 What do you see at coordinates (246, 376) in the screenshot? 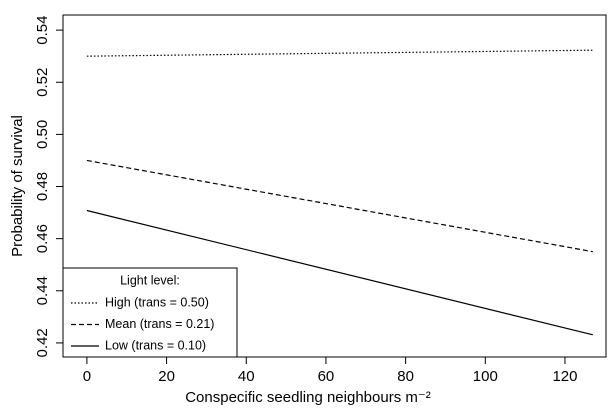
I see `x-tick-label: 40` at bounding box center [246, 376].